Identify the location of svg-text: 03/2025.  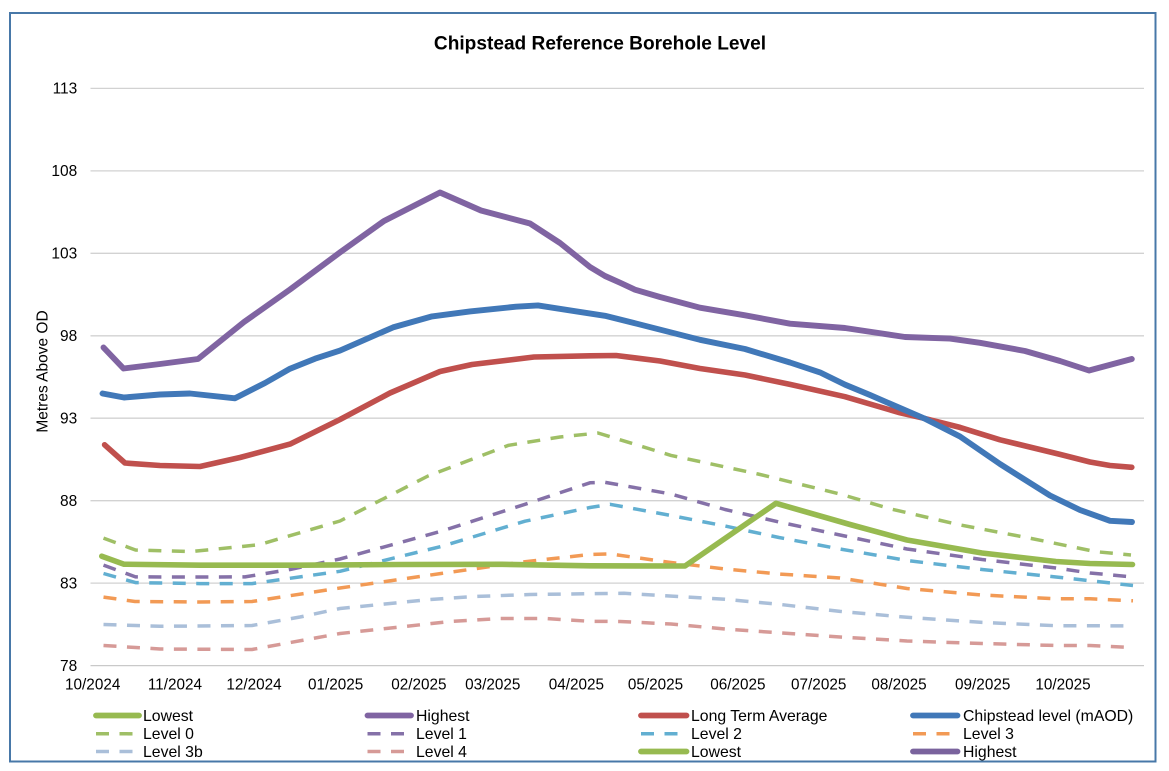
(492, 685).